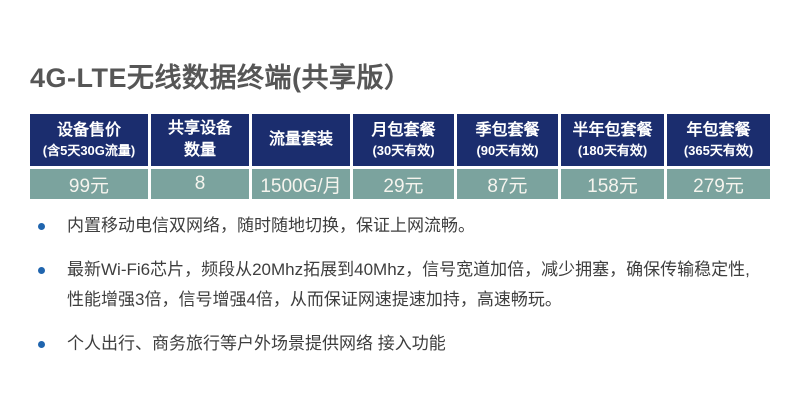  I want to click on column-value: 279元, so click(718, 184).